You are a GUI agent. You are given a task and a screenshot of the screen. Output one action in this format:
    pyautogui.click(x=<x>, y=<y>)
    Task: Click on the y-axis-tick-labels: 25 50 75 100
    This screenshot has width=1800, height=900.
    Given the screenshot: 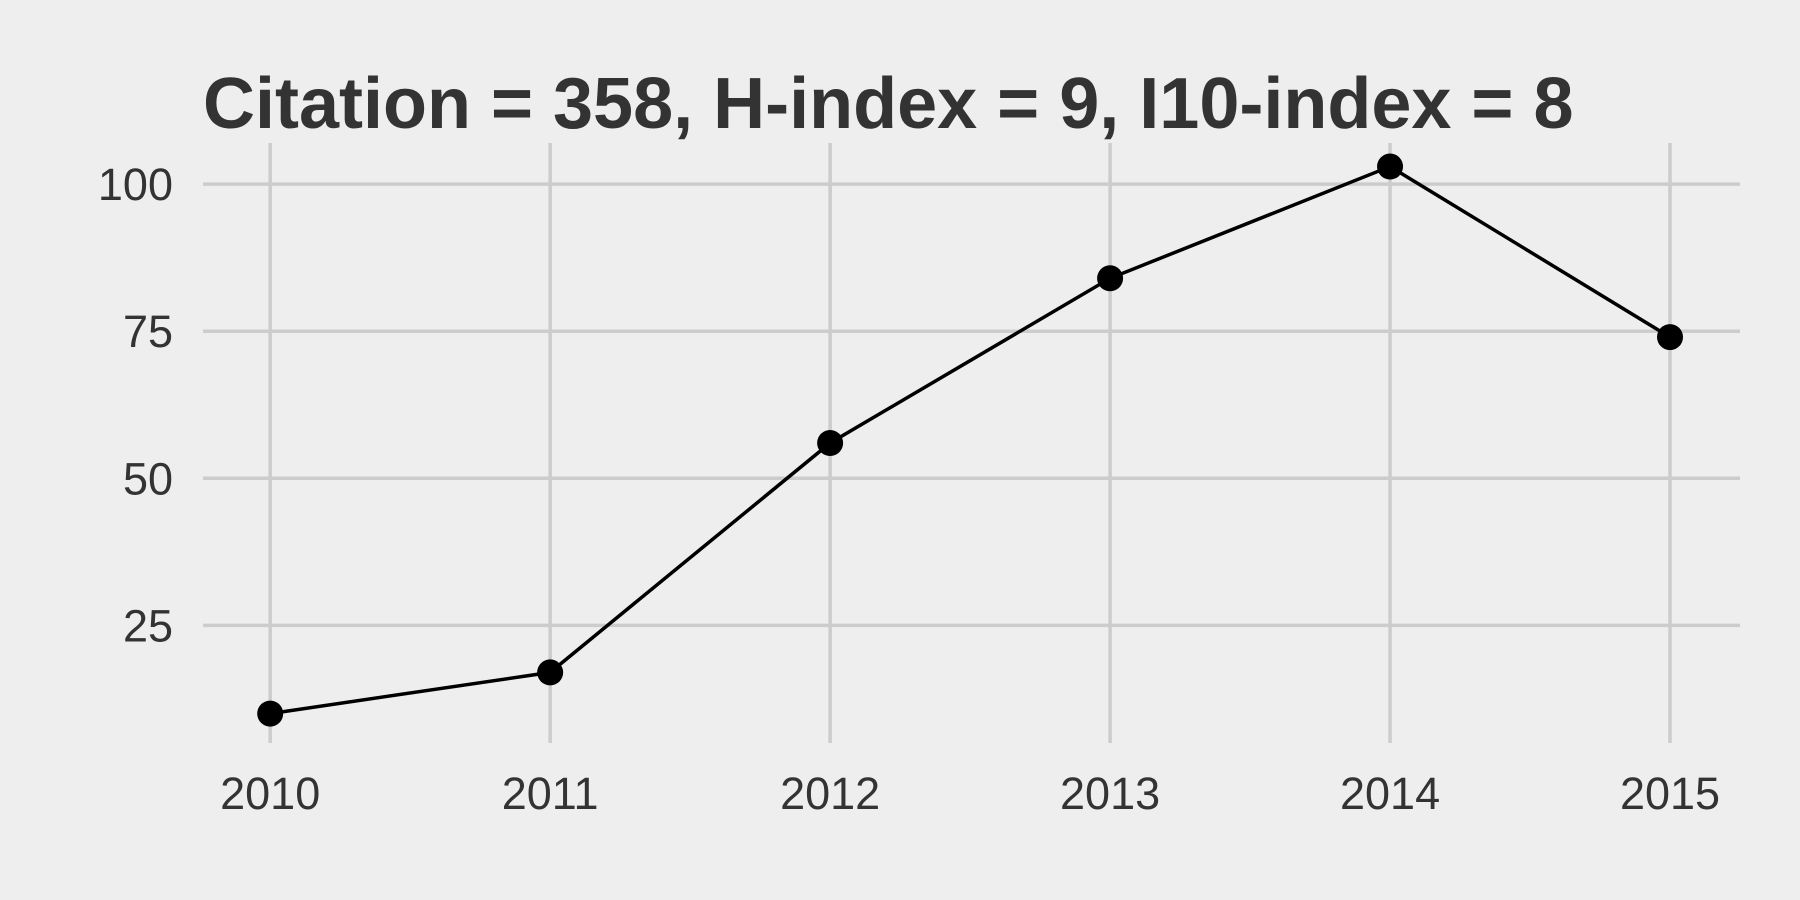 What is the action you would take?
    pyautogui.click(x=135, y=405)
    